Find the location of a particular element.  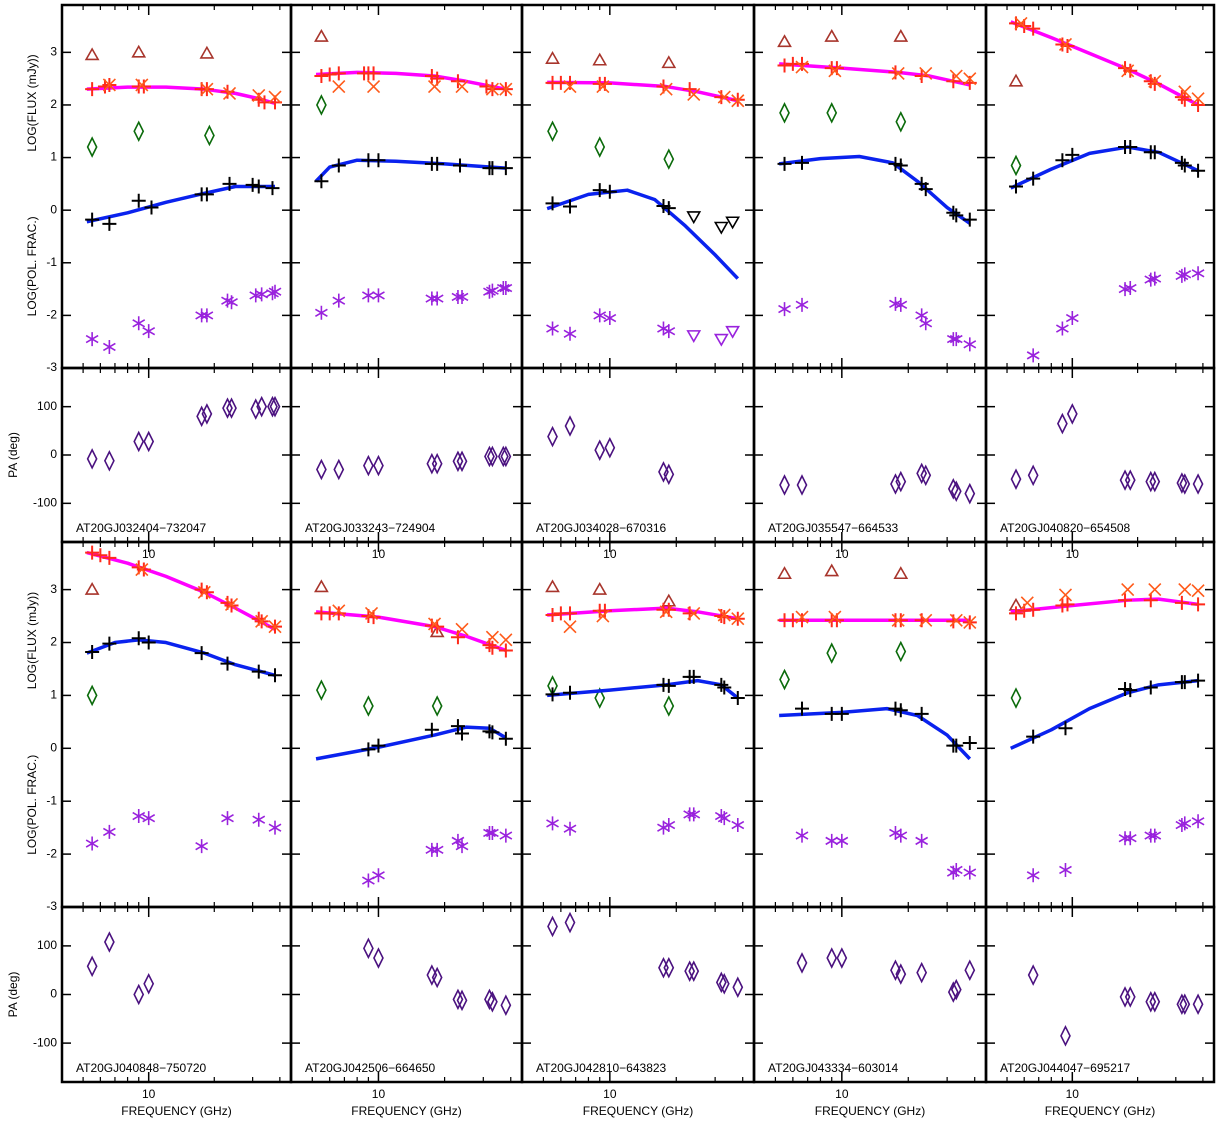

source-label: AT20GJ032404−732047 is located at coordinates (141, 528).